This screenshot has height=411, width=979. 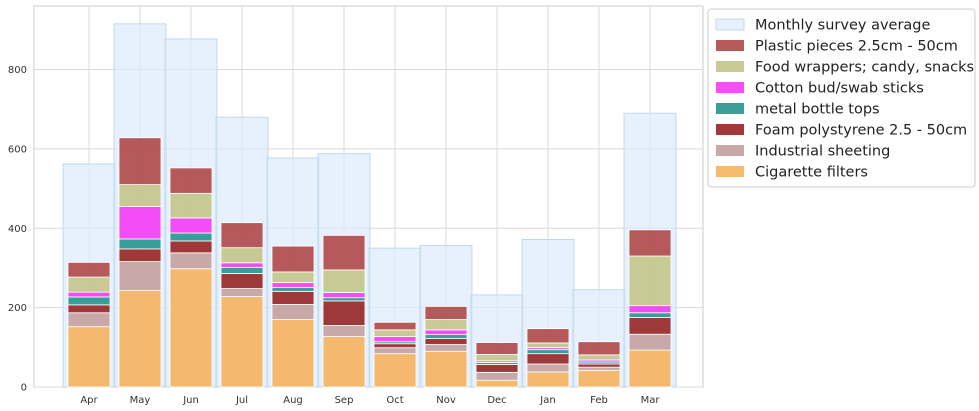 I want to click on bar-food-wrappers-candy-snacks-aug, so click(x=293, y=277).